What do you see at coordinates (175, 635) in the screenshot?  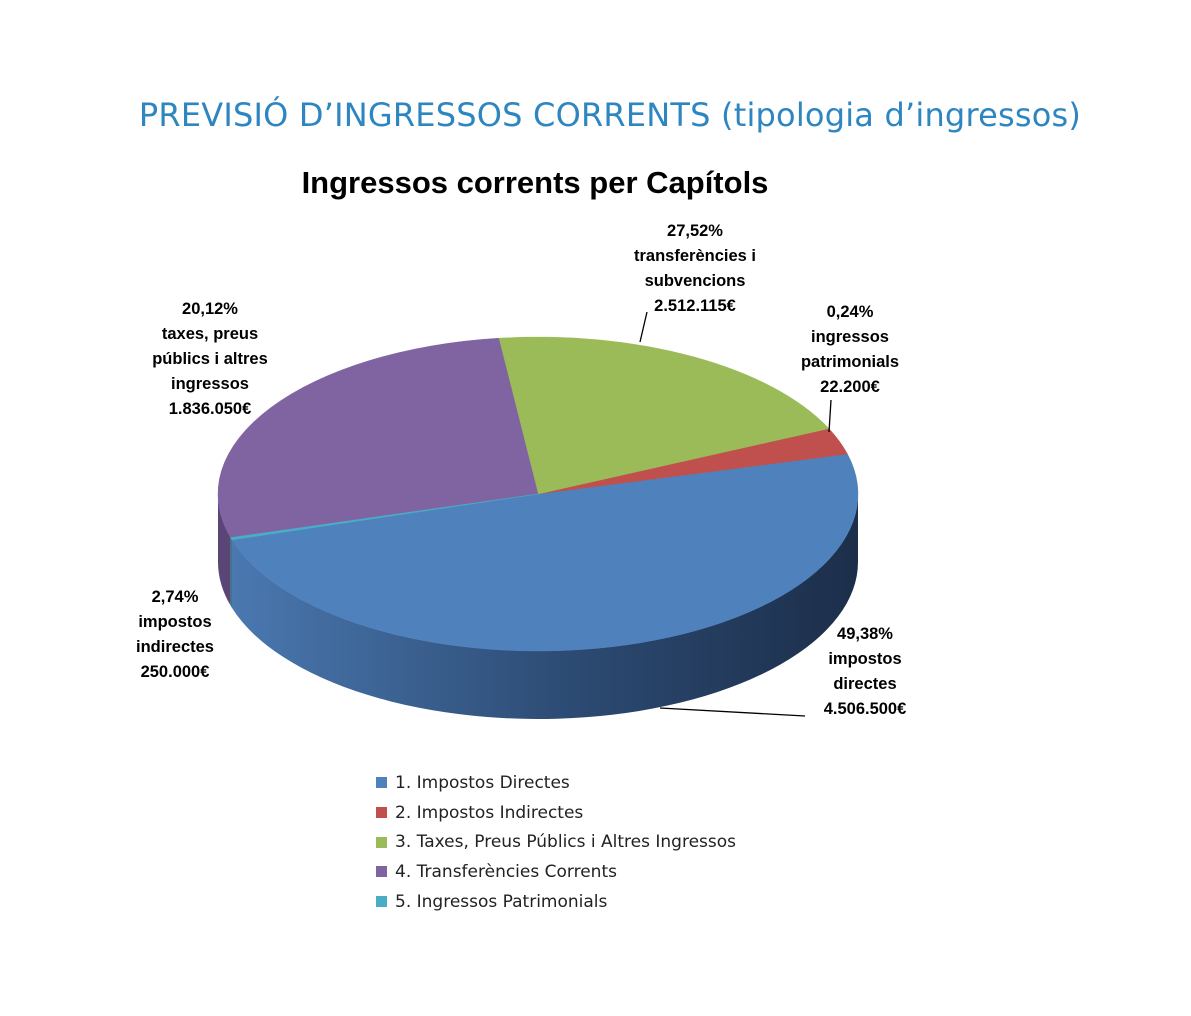 I see `data-label-impostos-indirectes: 2,74% impostos indirectes 250.000€` at bounding box center [175, 635].